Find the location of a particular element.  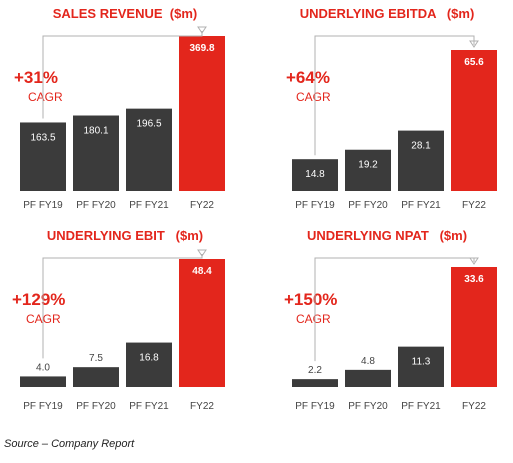

data-label: 14.8 is located at coordinates (315, 174).